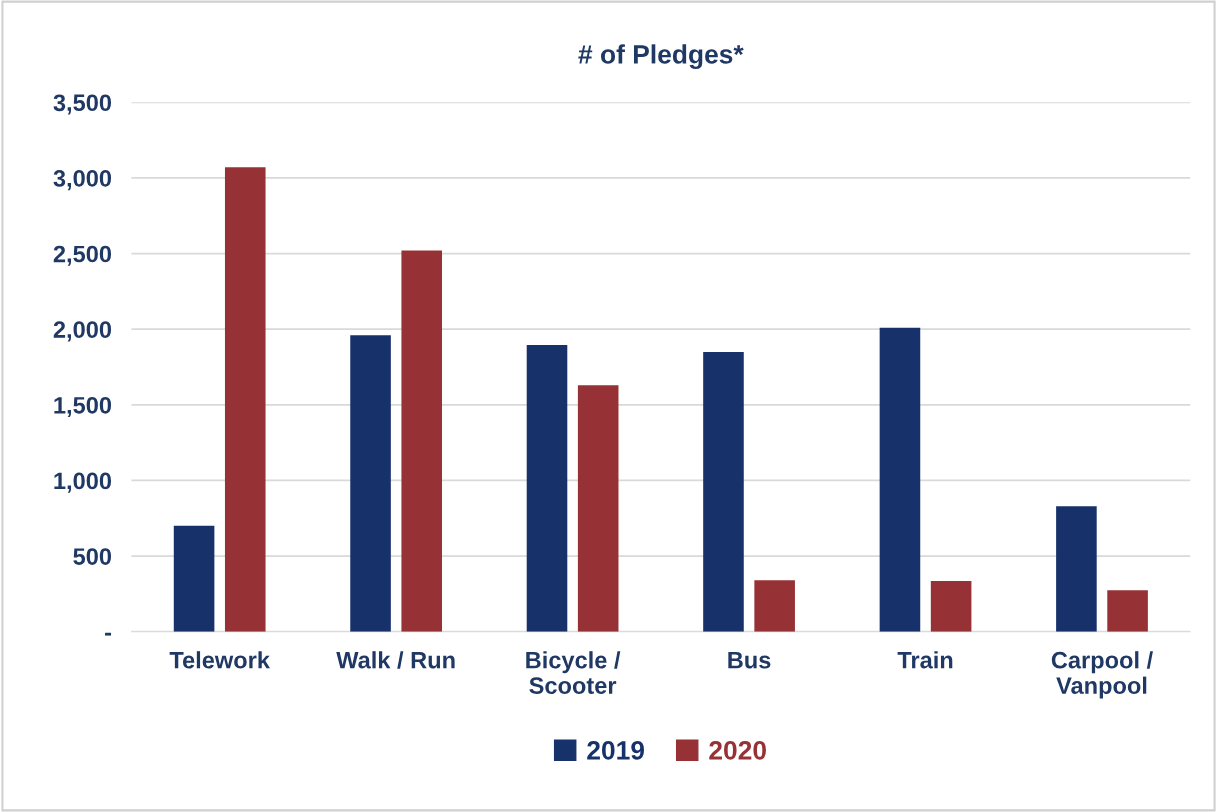  What do you see at coordinates (219, 660) in the screenshot?
I see `x-tick-label: Telework` at bounding box center [219, 660].